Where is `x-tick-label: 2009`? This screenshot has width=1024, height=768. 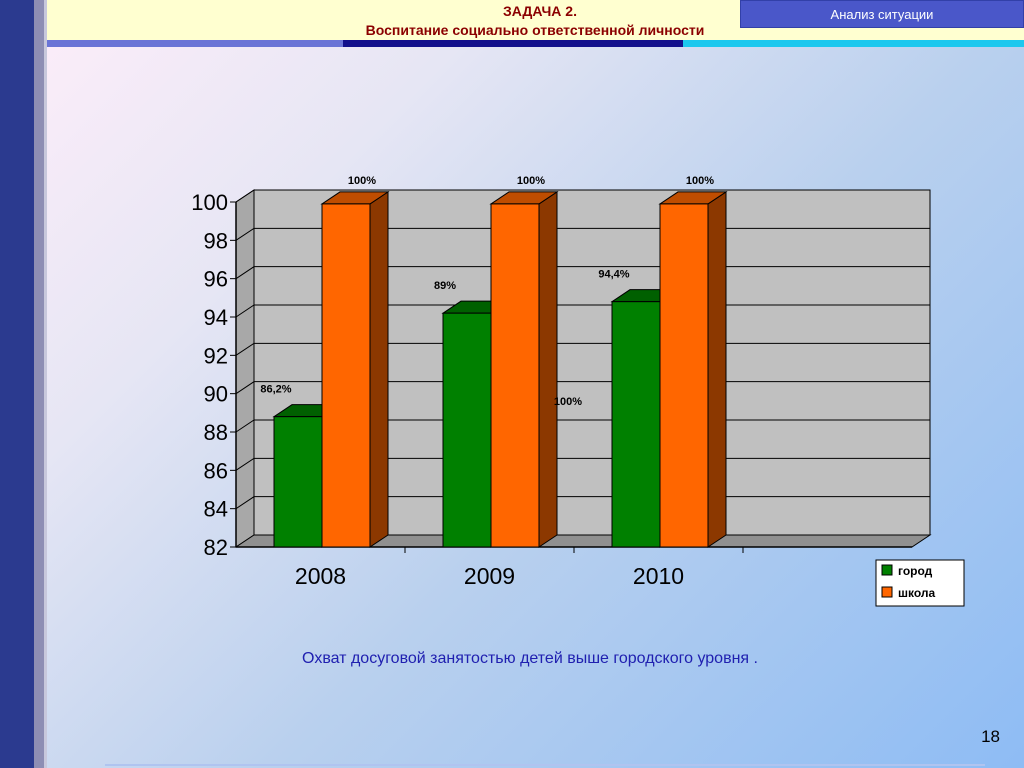 x-tick-label: 2009 is located at coordinates (489, 576).